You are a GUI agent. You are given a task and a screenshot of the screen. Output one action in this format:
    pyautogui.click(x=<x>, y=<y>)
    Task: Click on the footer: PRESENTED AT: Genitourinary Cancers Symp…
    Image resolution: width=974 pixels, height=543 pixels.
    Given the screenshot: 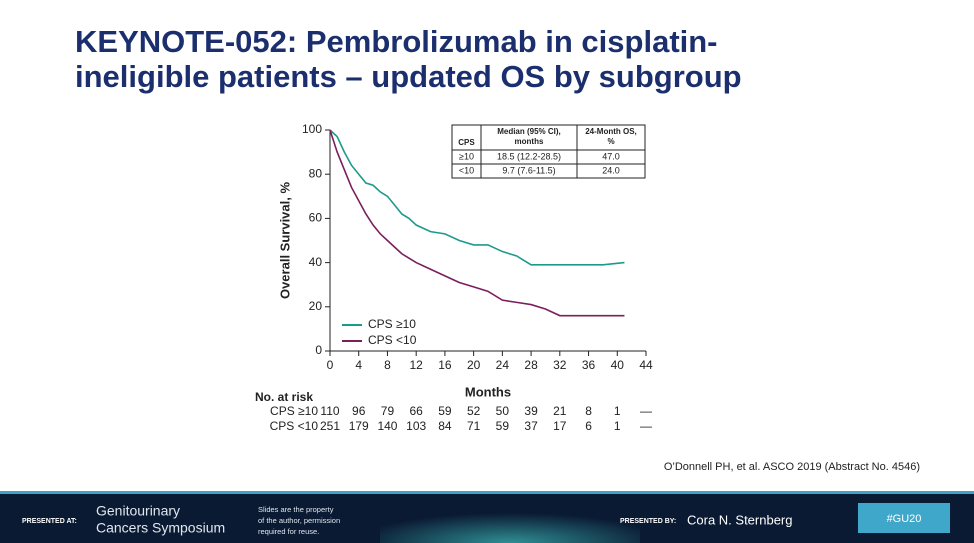 What is the action you would take?
    pyautogui.click(x=487, y=517)
    